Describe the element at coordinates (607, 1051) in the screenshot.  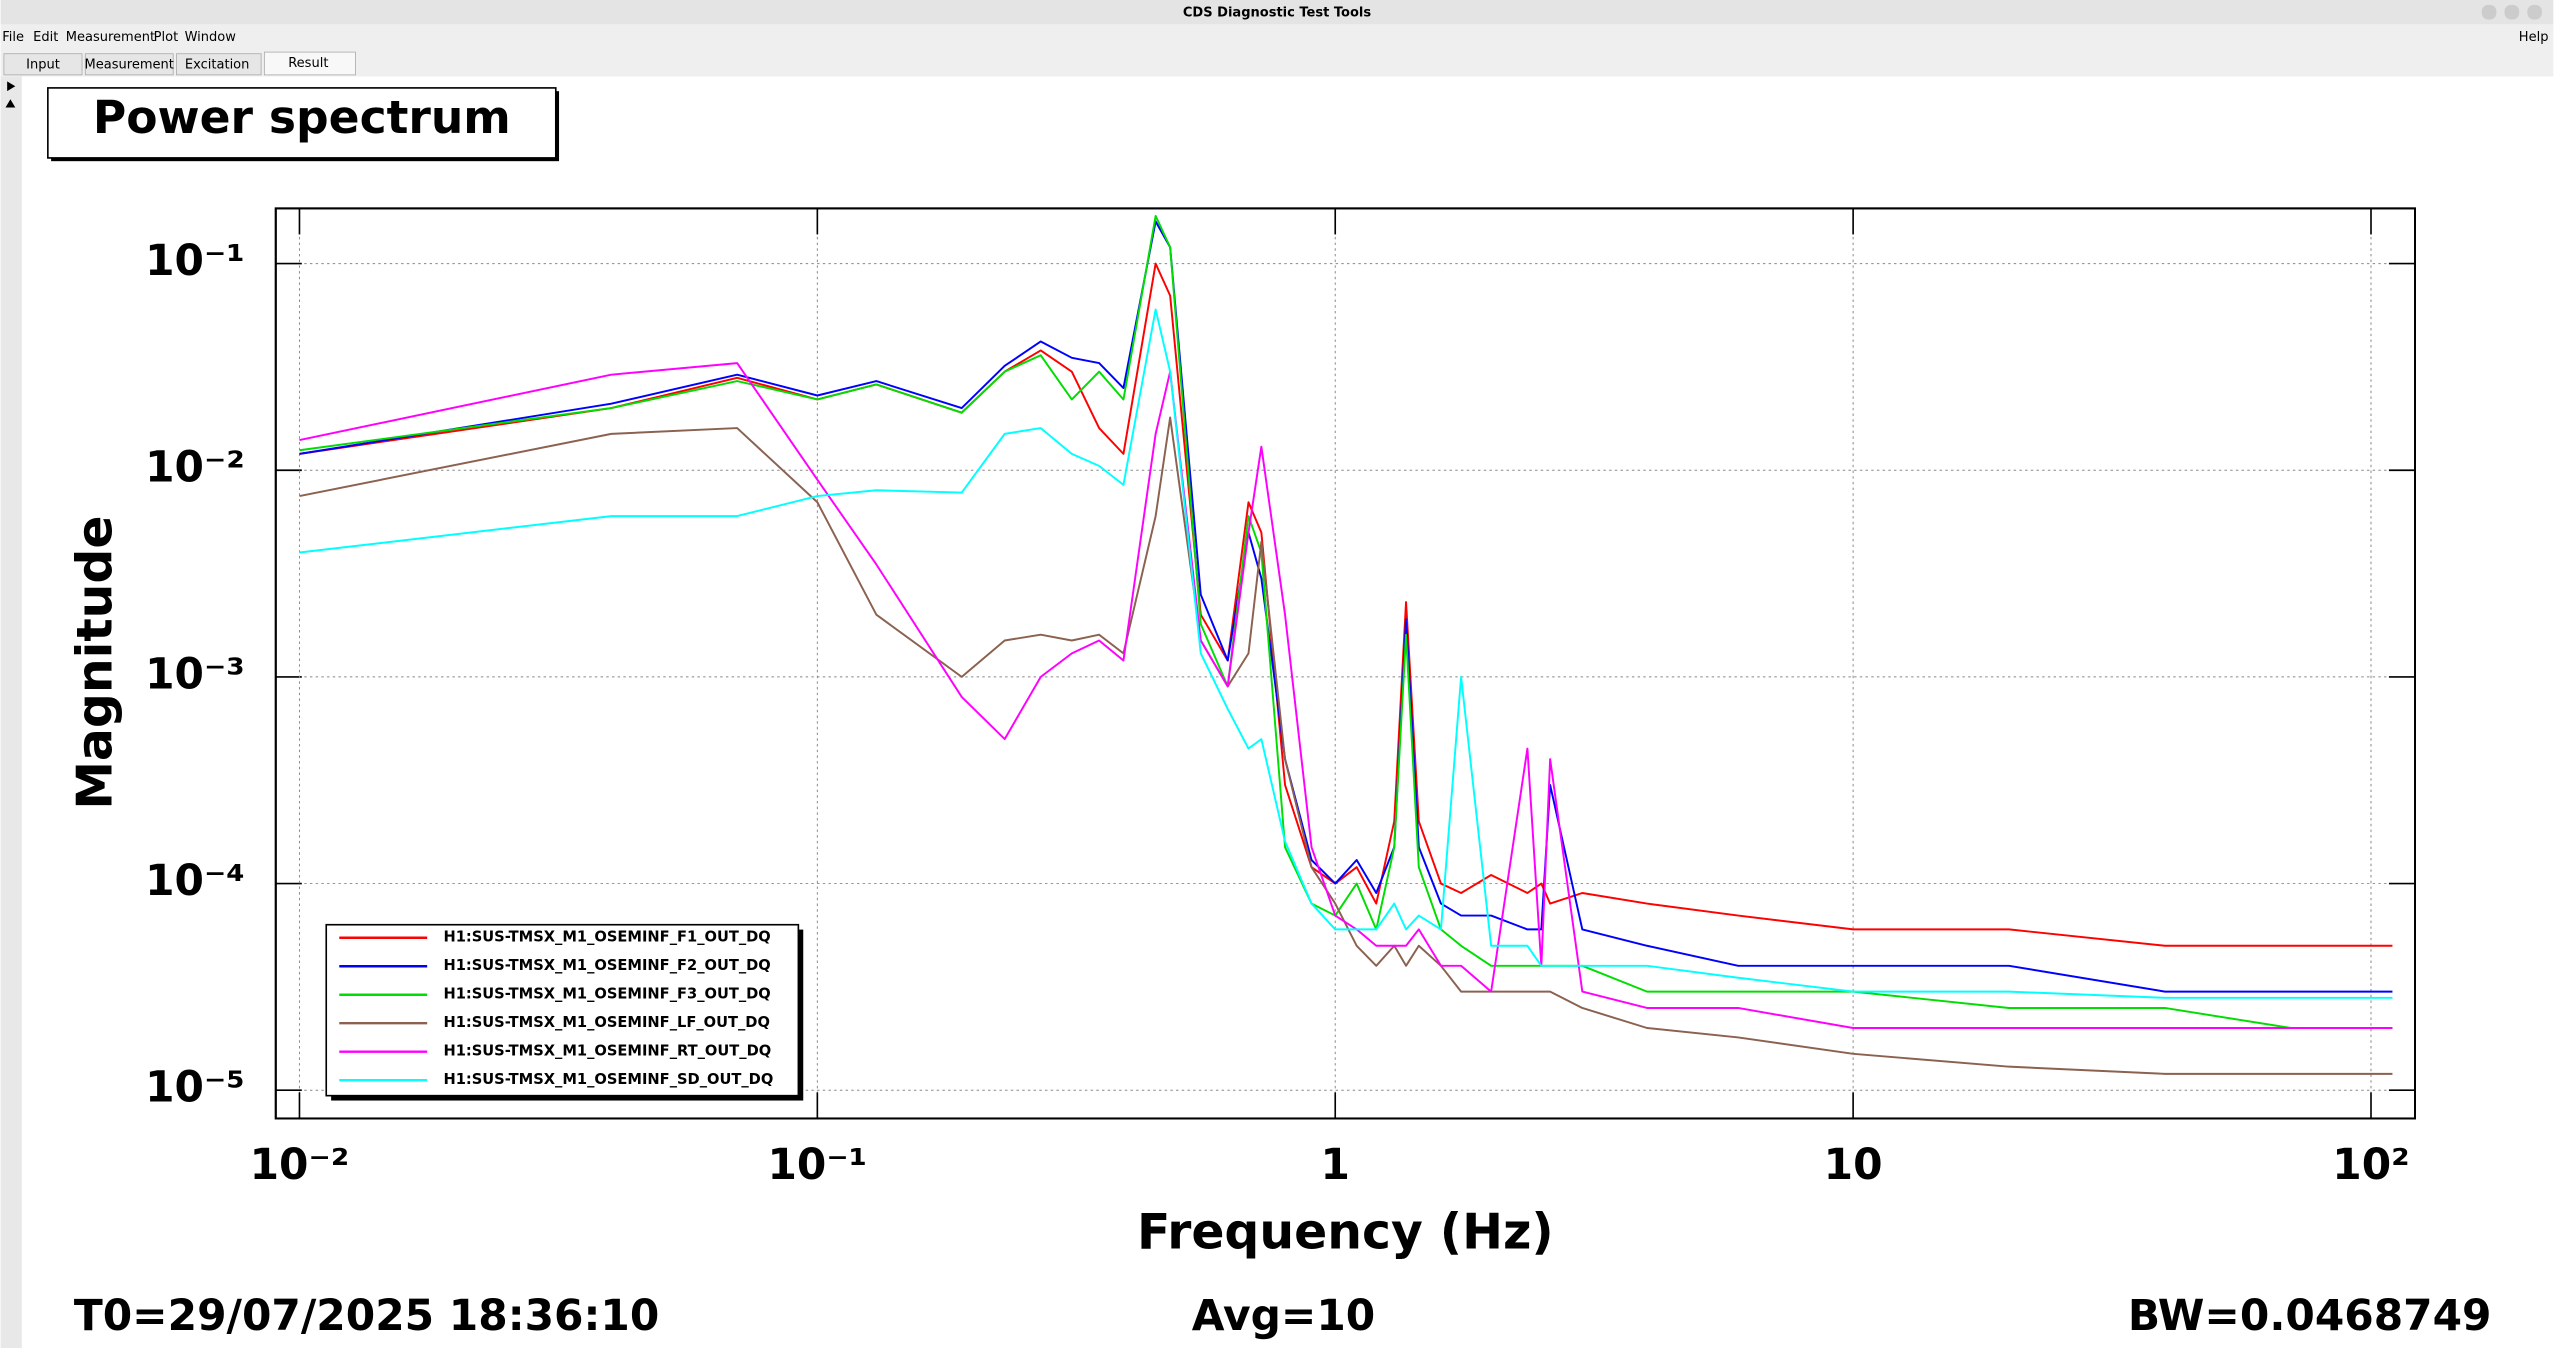
I see `legend-label: H1:SUS-TMSX_M1_OSEMINF_RT_OUT_DQ` at that location.